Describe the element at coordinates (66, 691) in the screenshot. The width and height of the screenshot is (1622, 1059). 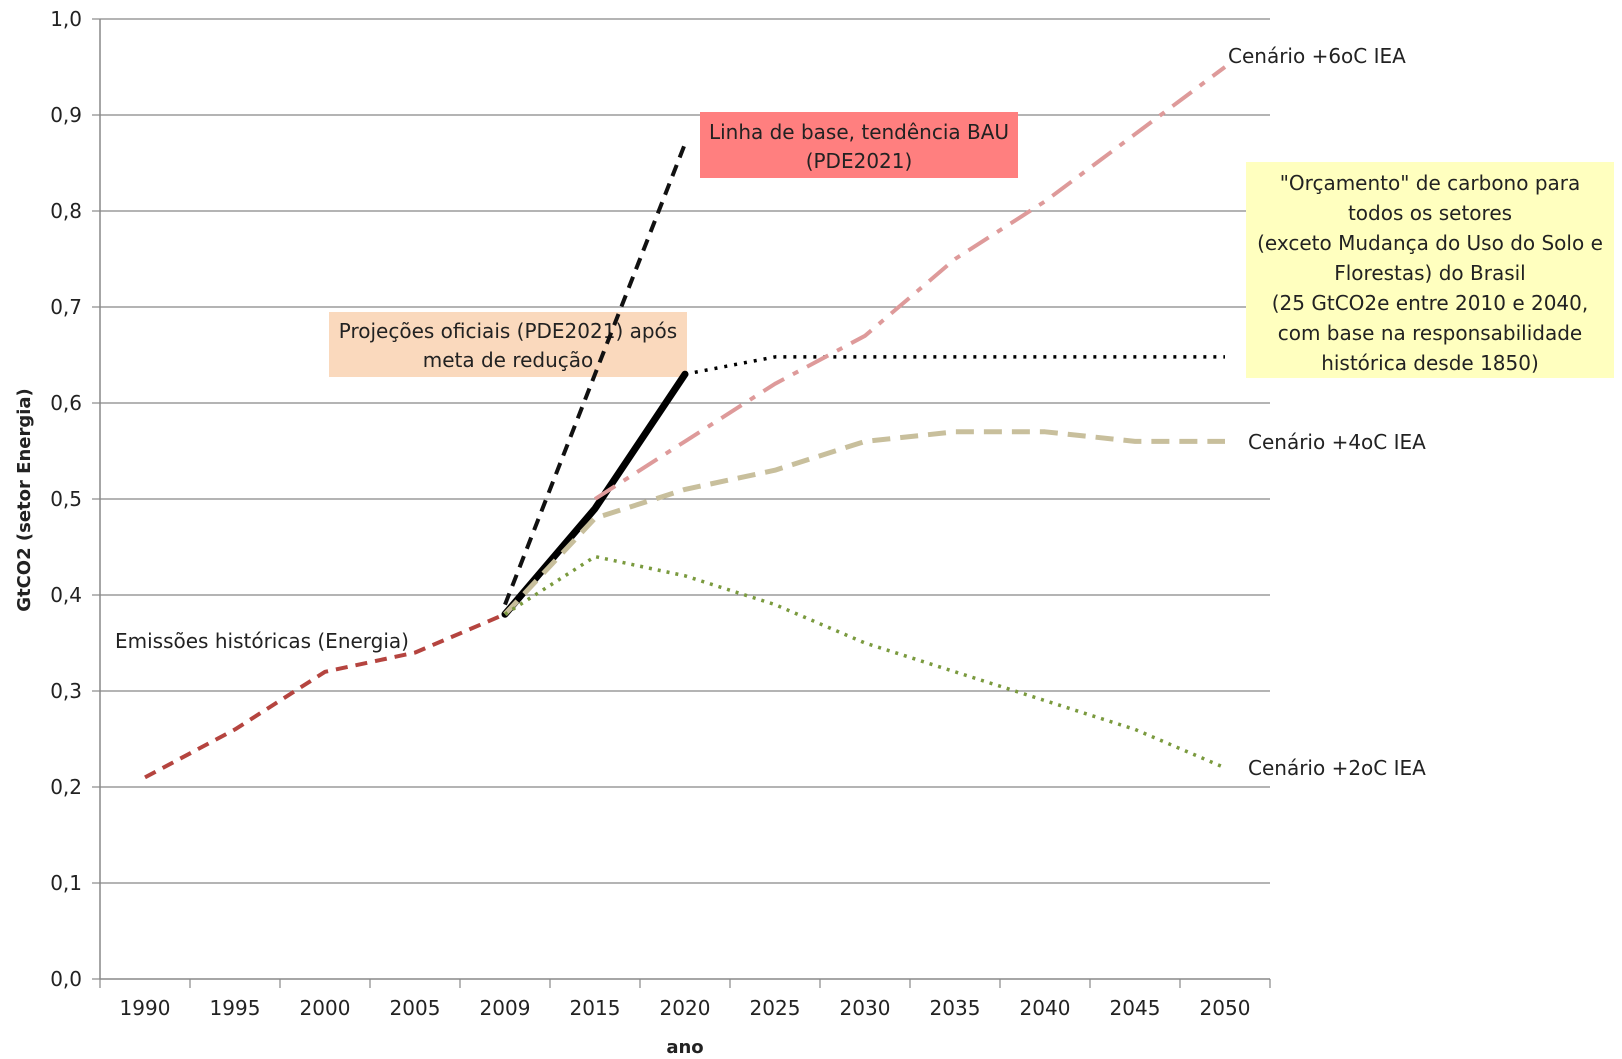
I see `y-tick-label: 0,3` at that location.